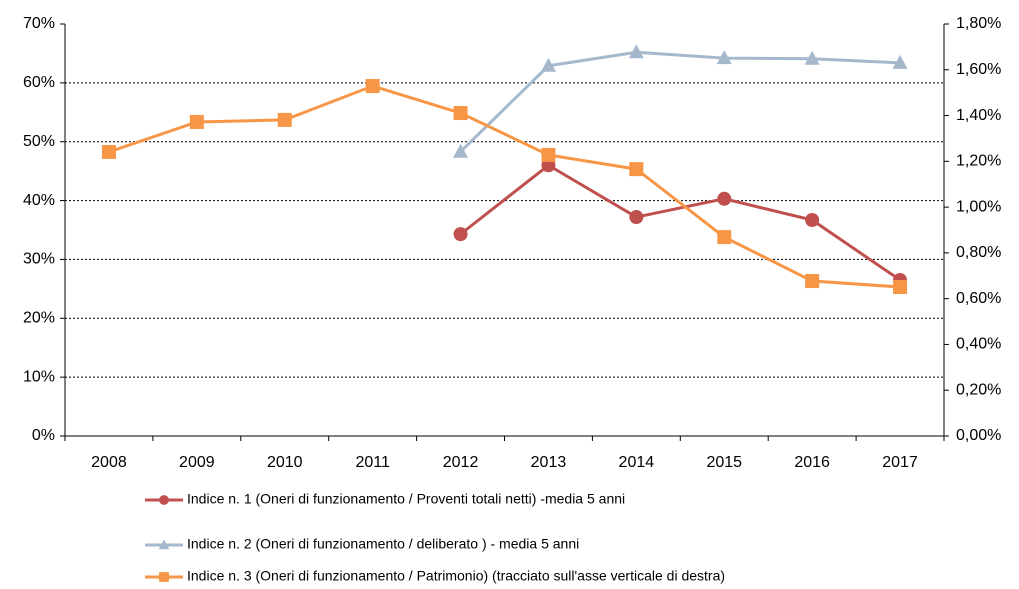  I want to click on y-tick-label: 0%, so click(43, 435).